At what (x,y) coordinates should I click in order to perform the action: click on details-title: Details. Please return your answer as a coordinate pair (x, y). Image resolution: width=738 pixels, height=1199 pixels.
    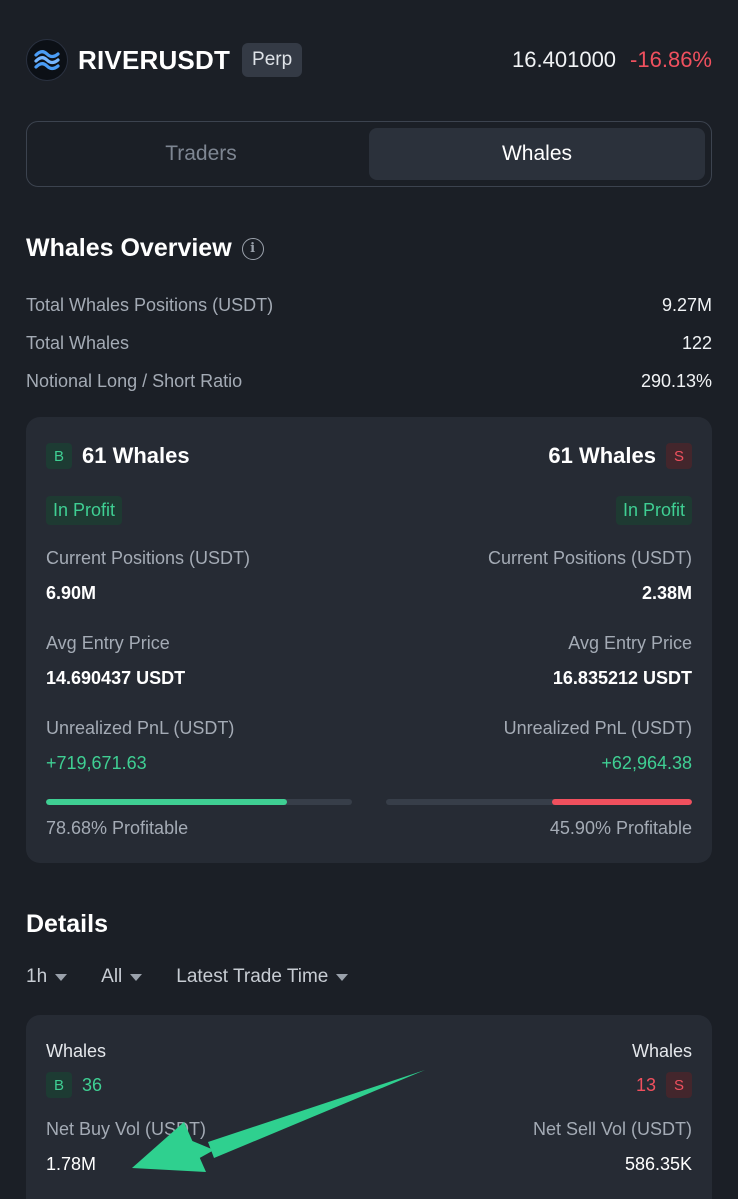
    Looking at the image, I should click on (67, 924).